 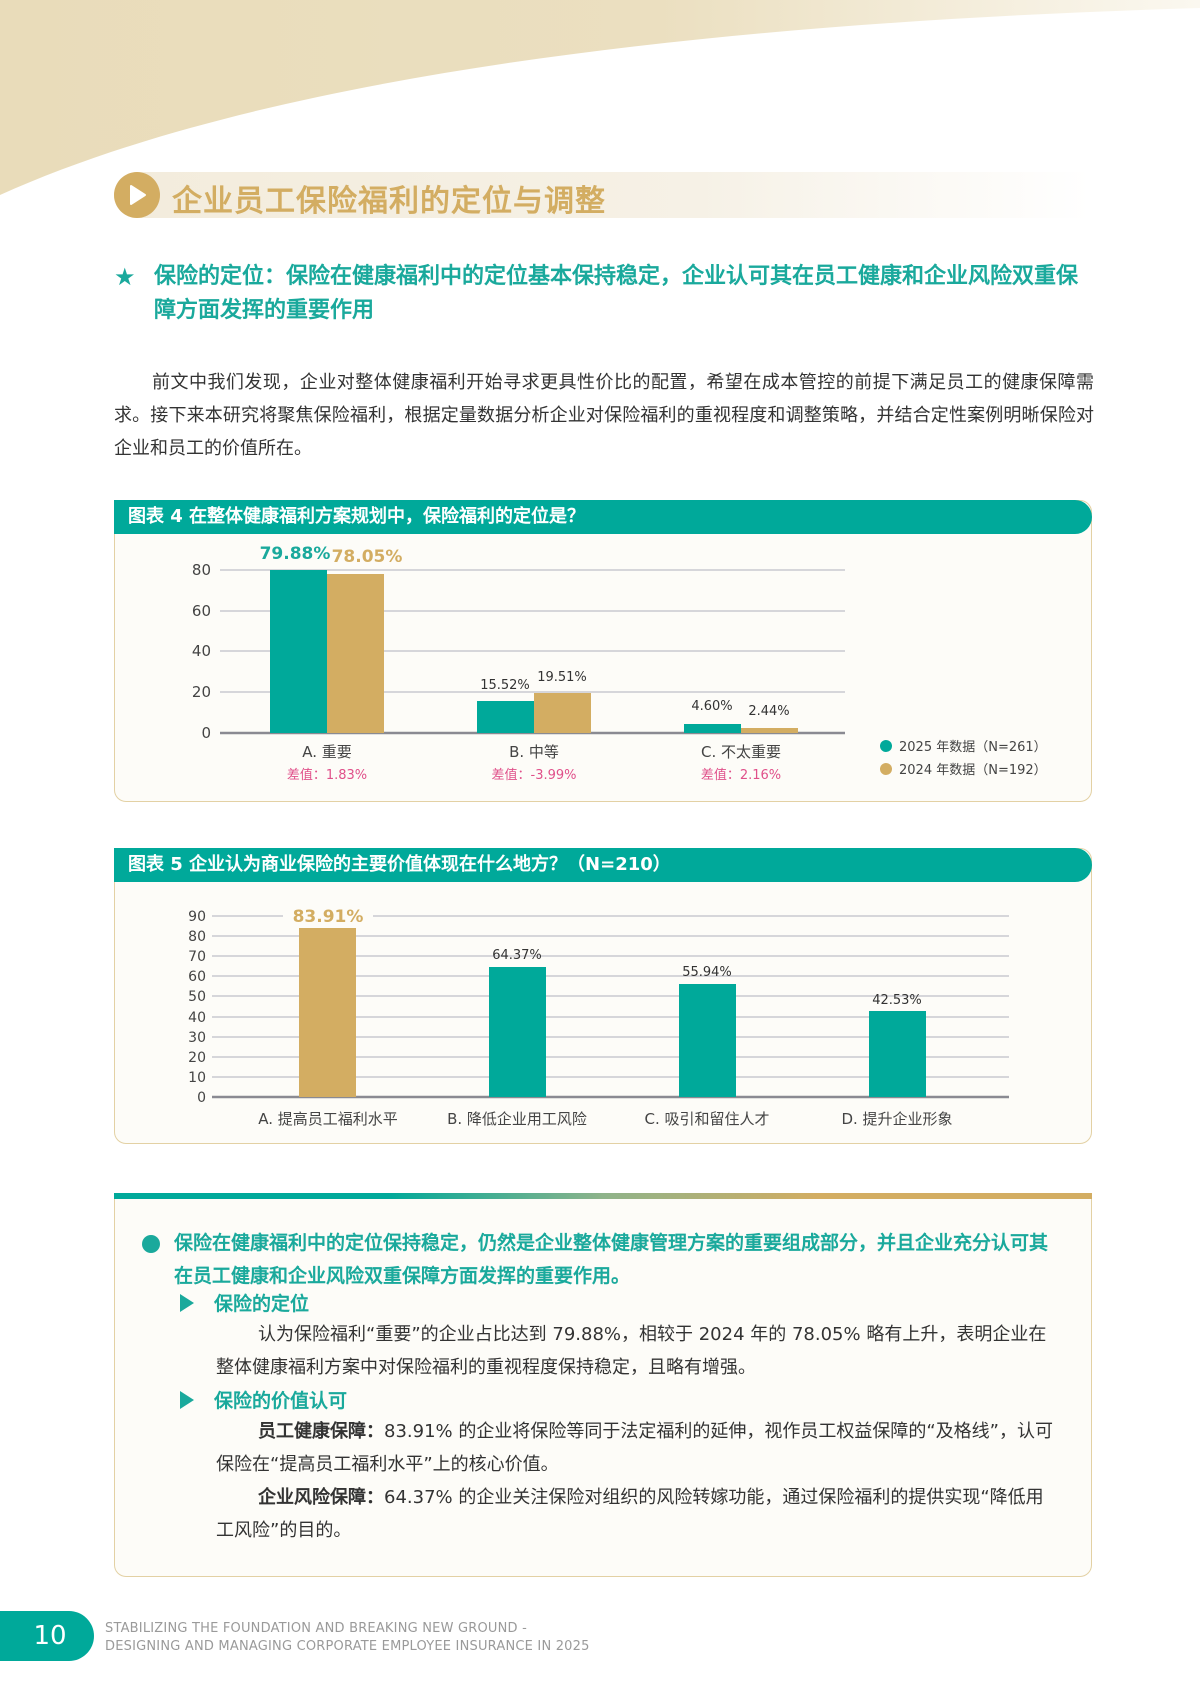 I want to click on svg-text: 差值：-3.99%, so click(x=534, y=775).